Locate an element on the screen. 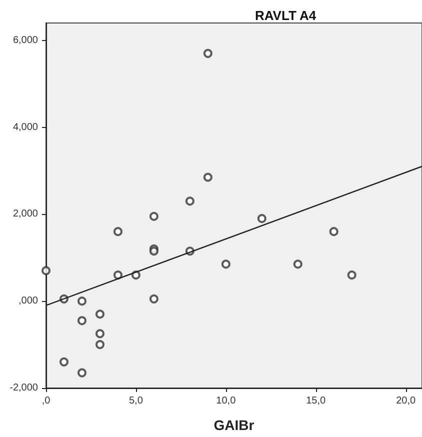 The width and height of the screenshot is (422, 437). y-tick-label: ,000 is located at coordinates (28, 301).